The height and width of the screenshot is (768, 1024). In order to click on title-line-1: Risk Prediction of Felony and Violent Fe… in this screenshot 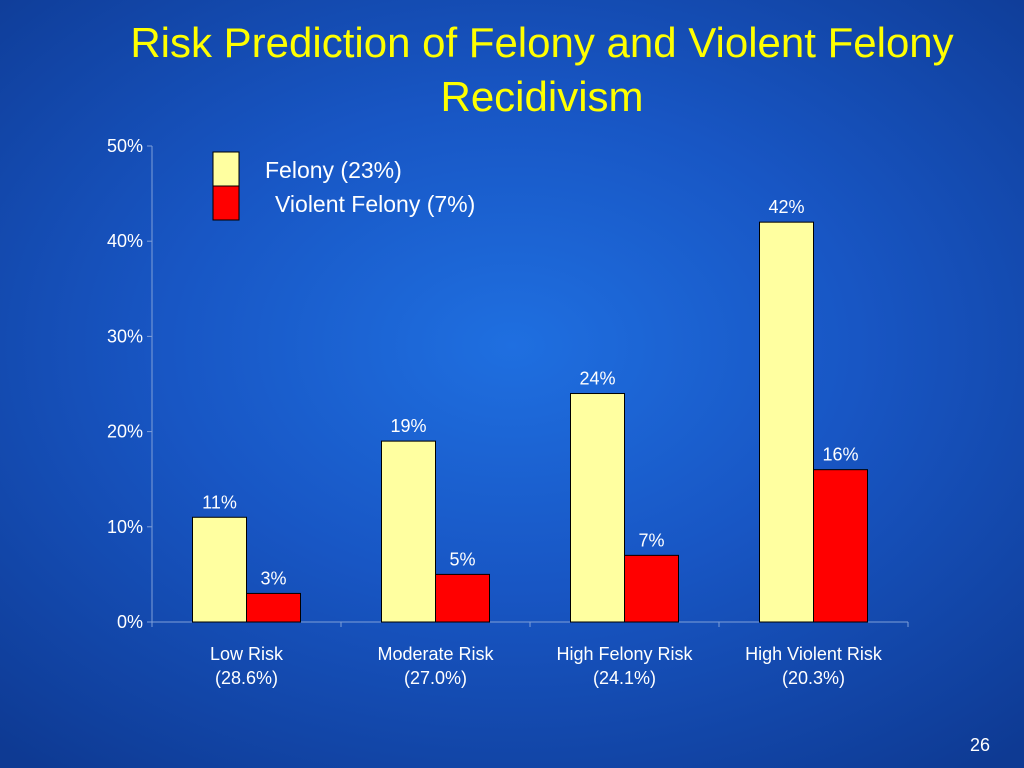, I will do `click(542, 42)`.